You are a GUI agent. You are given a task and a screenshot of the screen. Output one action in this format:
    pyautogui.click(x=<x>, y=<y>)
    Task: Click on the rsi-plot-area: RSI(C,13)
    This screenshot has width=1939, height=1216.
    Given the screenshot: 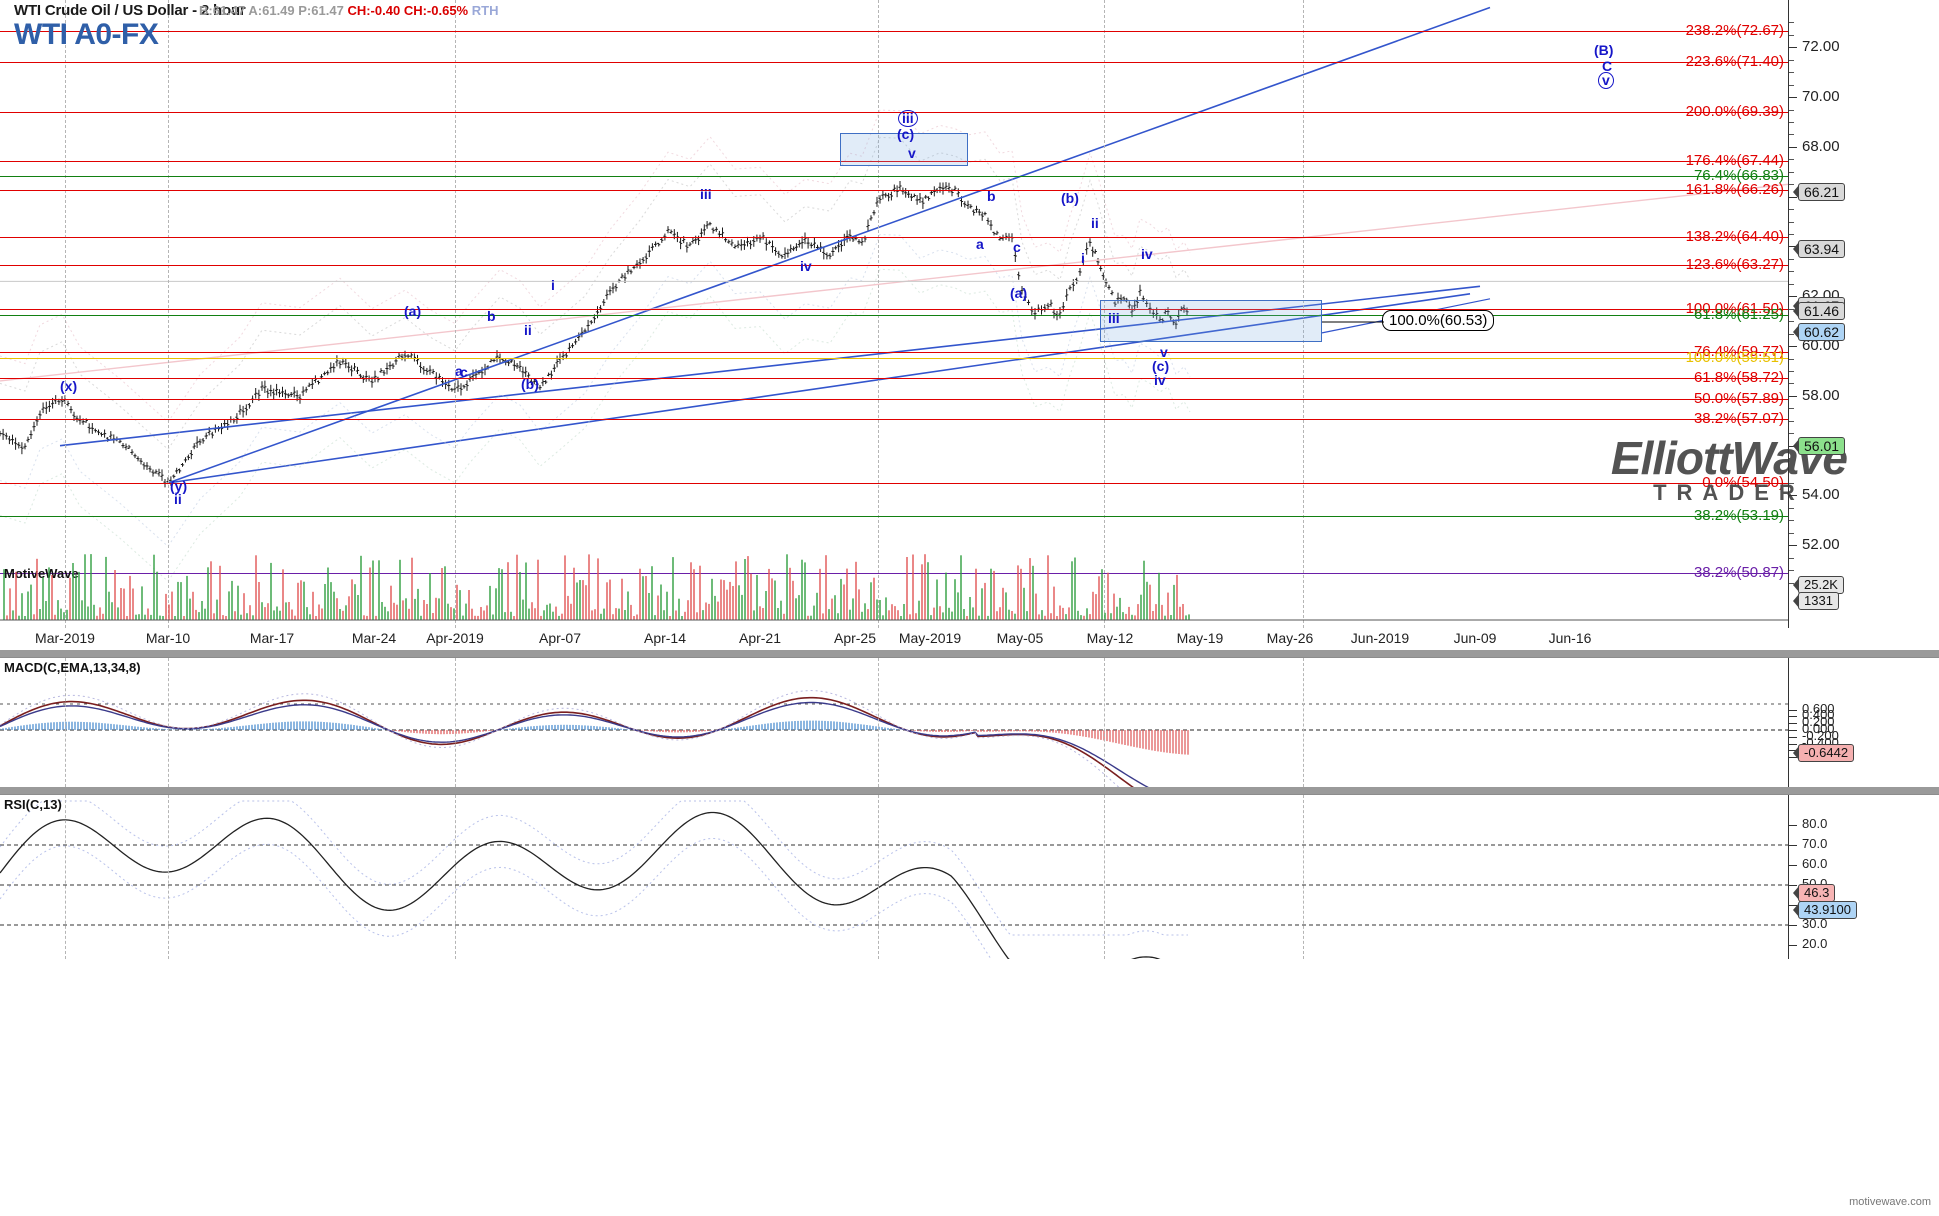 What is the action you would take?
    pyautogui.click(x=894, y=877)
    